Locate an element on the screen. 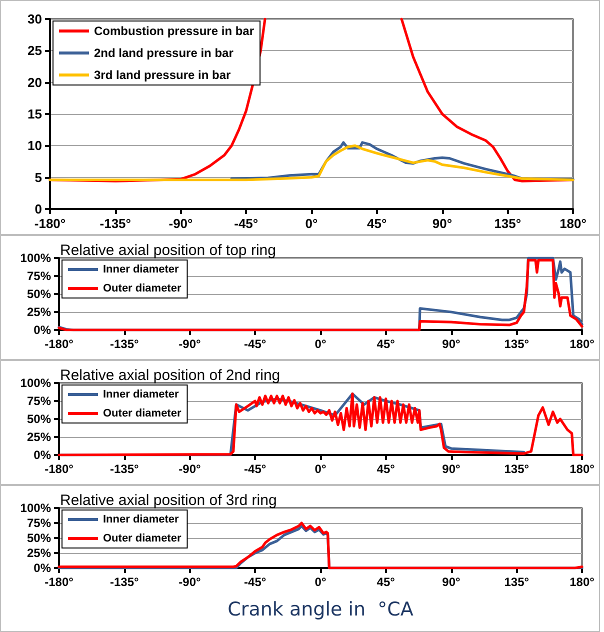 The image size is (604, 632). chart-title: Relative axial position of top ring is located at coordinates (168, 250).